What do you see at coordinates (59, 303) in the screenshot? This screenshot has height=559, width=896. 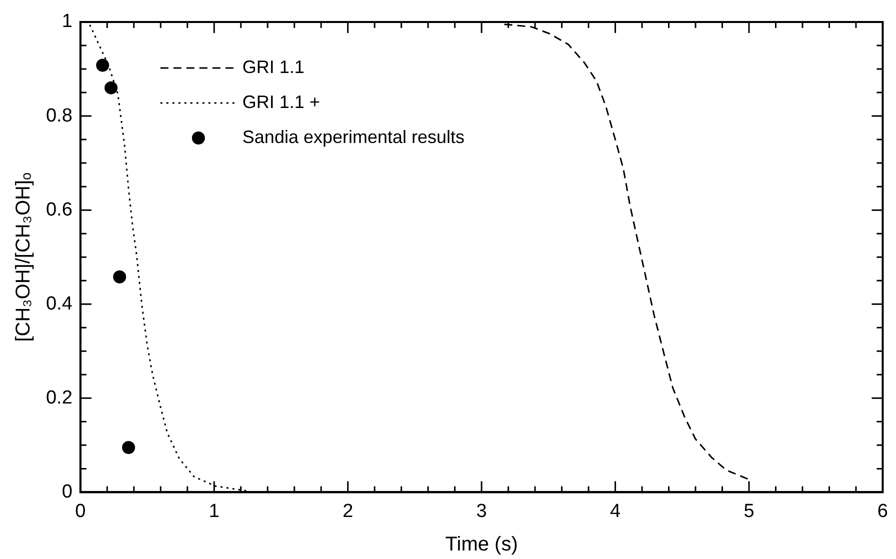 I see `y-tick-label: 0.4` at bounding box center [59, 303].